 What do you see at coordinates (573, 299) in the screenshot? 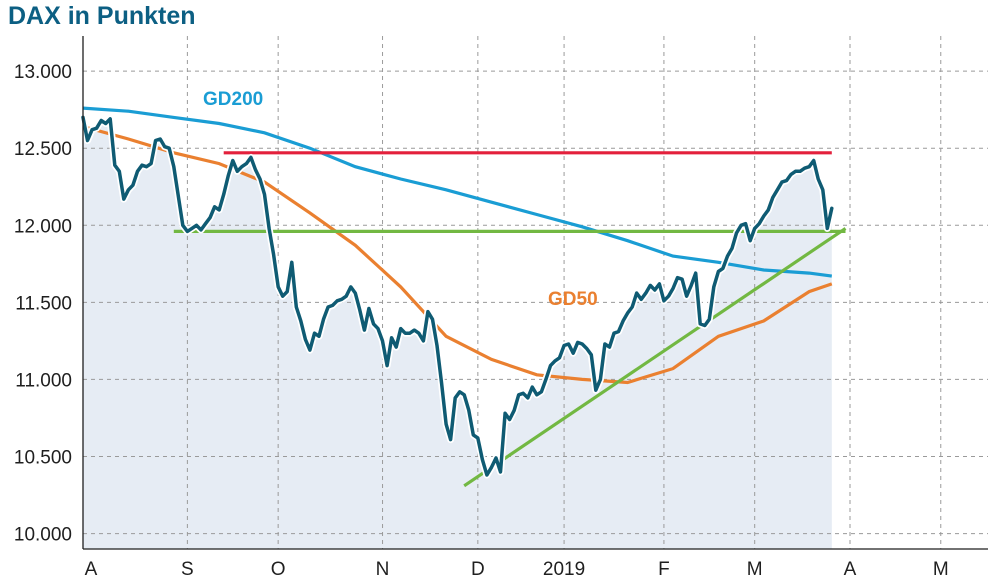
I see `gd50-label: GD50` at bounding box center [573, 299].